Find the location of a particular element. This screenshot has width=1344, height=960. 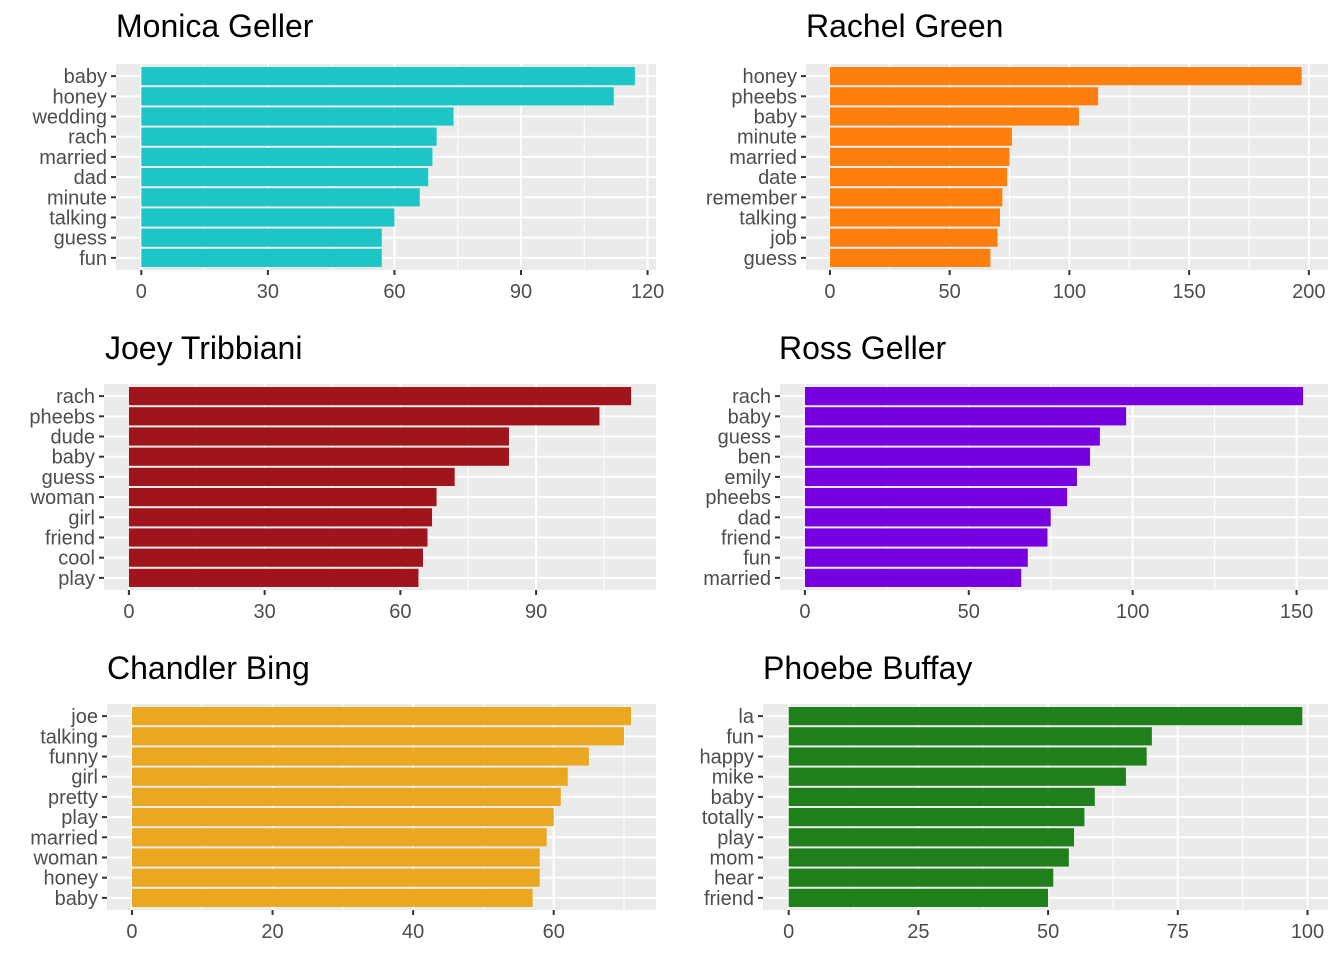

x-tick-label: 75 is located at coordinates (1178, 932).